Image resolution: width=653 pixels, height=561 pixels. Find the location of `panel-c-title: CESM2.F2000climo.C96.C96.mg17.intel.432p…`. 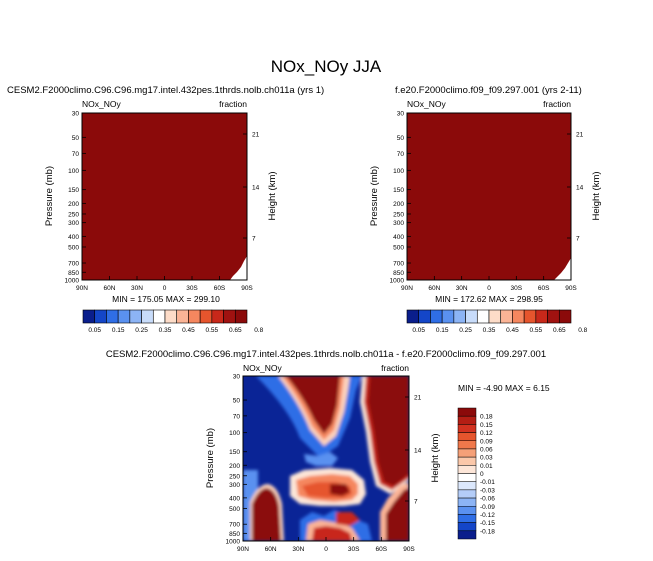

panel-c-title: CESM2.F2000climo.C96.C96.mg17.intel.432p… is located at coordinates (326, 354).